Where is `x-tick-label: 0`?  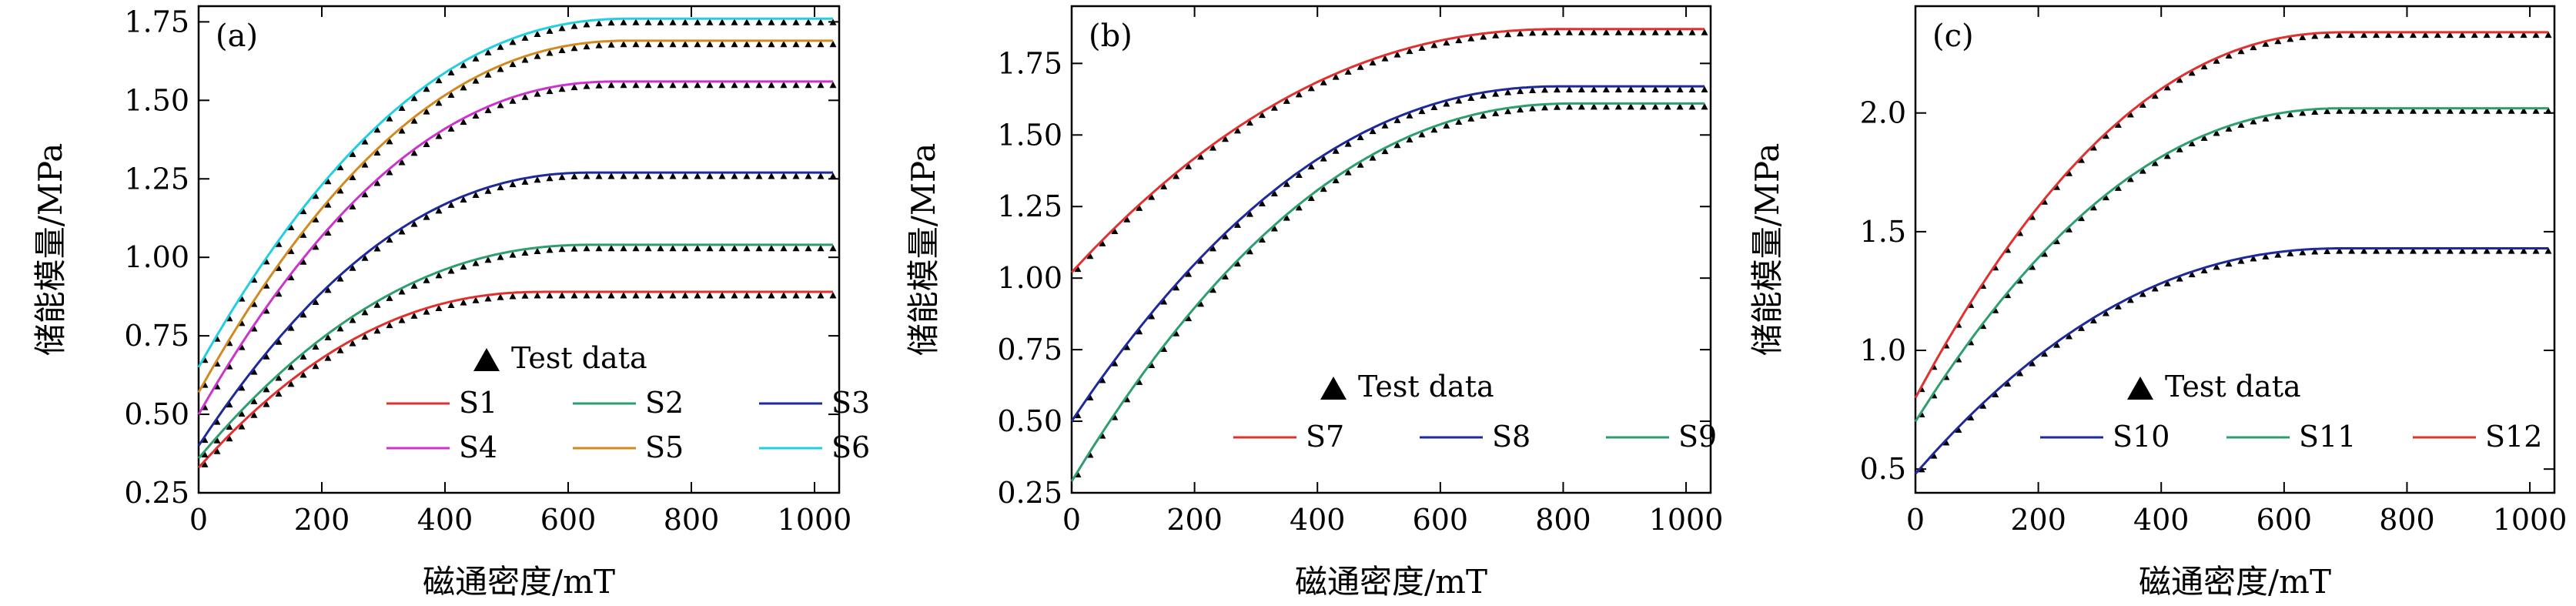
x-tick-label: 0 is located at coordinates (1916, 520).